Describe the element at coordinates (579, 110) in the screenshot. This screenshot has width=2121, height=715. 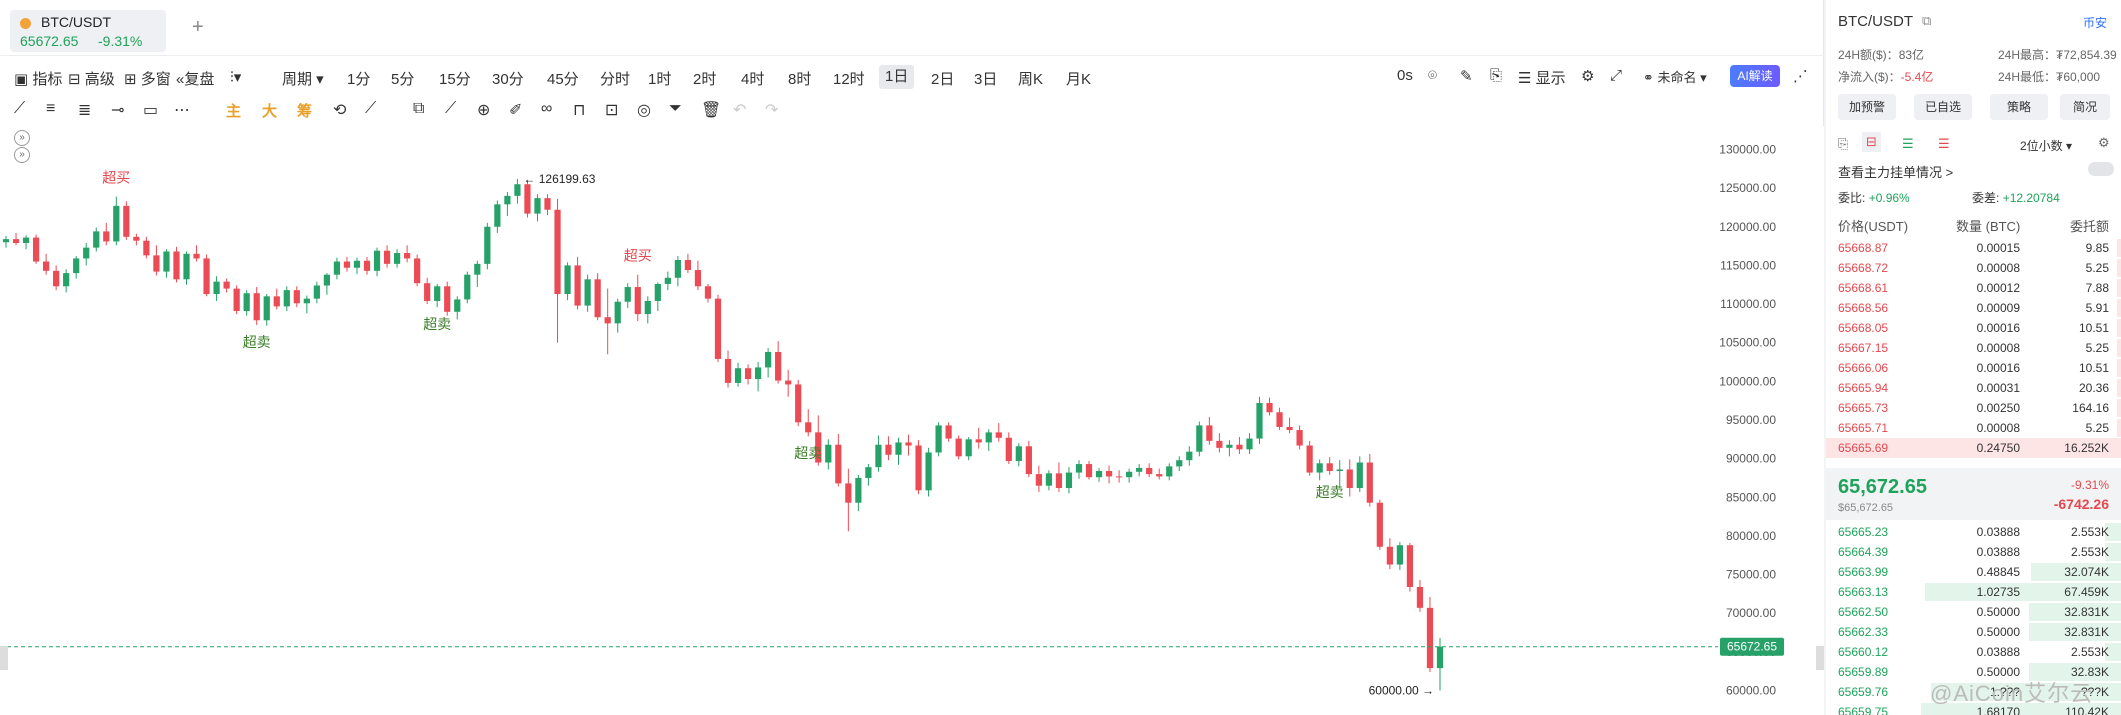
I see `lock-tool-icon: ⊓` at that location.